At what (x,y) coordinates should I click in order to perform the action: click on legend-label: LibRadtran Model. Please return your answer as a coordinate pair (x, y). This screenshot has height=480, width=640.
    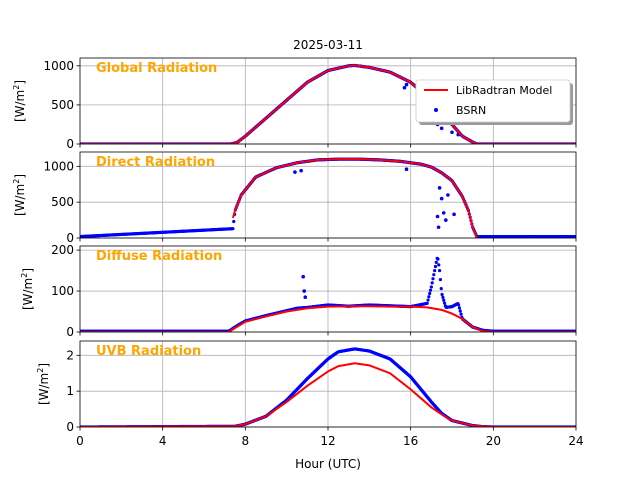
    Looking at the image, I should click on (504, 90).